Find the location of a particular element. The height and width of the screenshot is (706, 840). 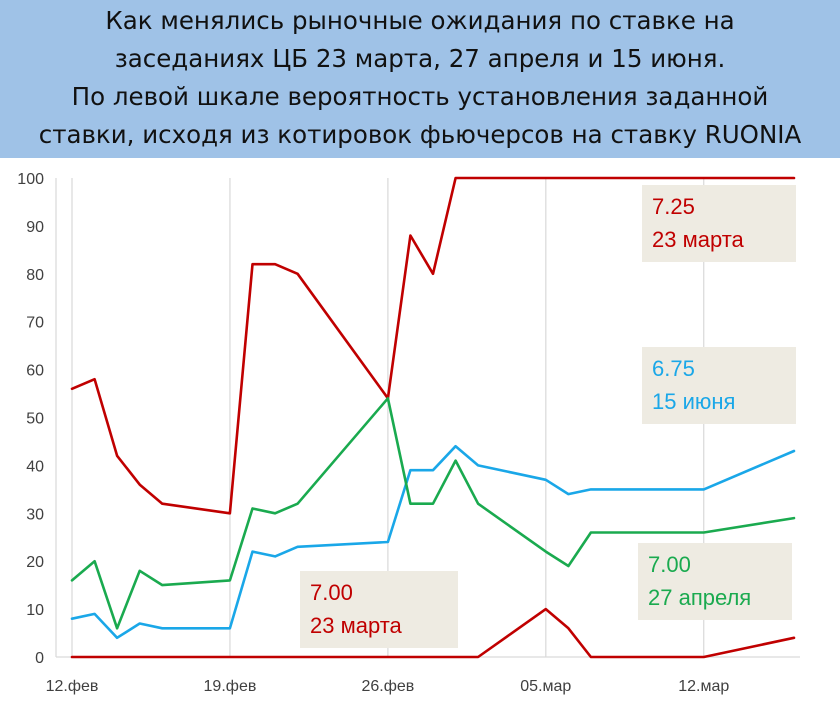

x-tick-label: 19.фев is located at coordinates (230, 686).